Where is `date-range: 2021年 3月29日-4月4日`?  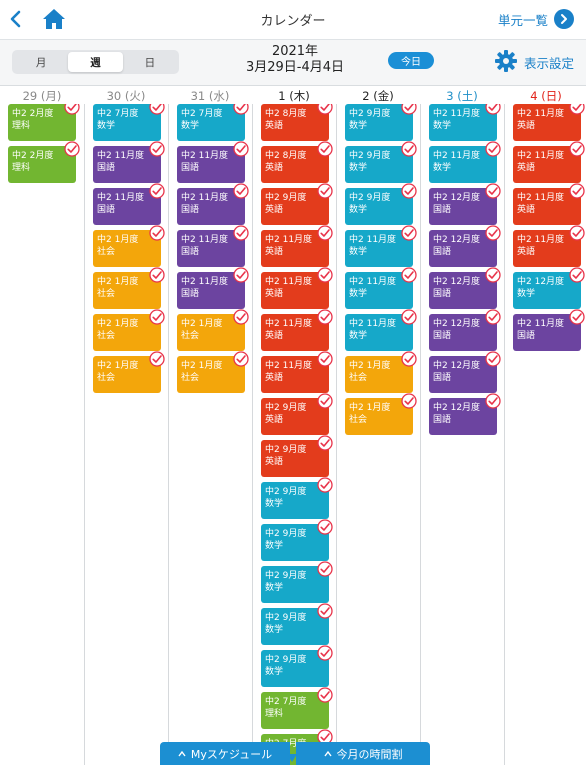
date-range: 2021年 3月29日-4月4日 is located at coordinates (295, 60).